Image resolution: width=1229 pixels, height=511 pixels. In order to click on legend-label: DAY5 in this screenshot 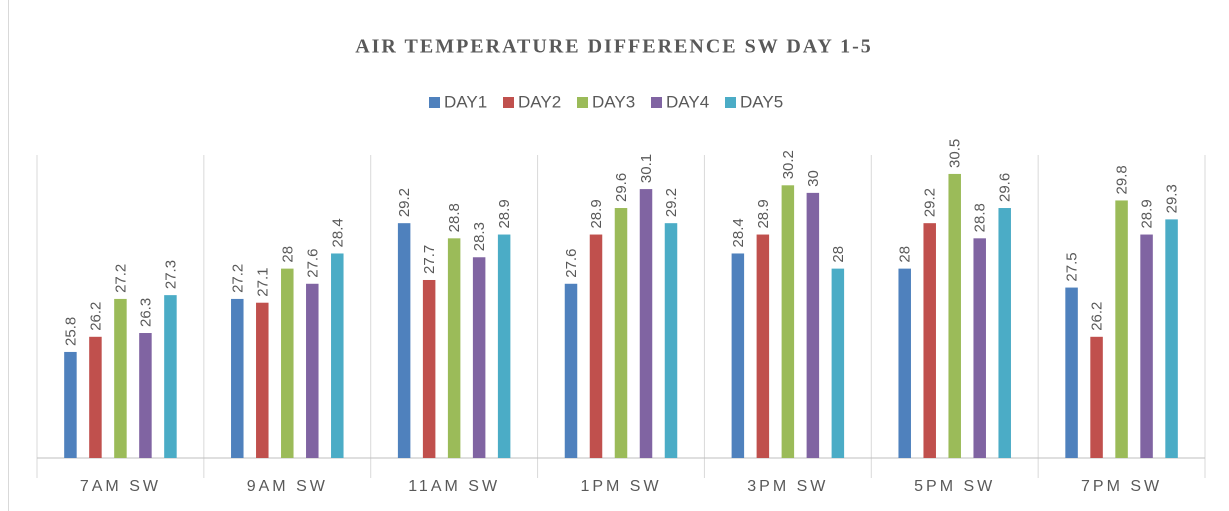, I will do `click(761, 101)`.